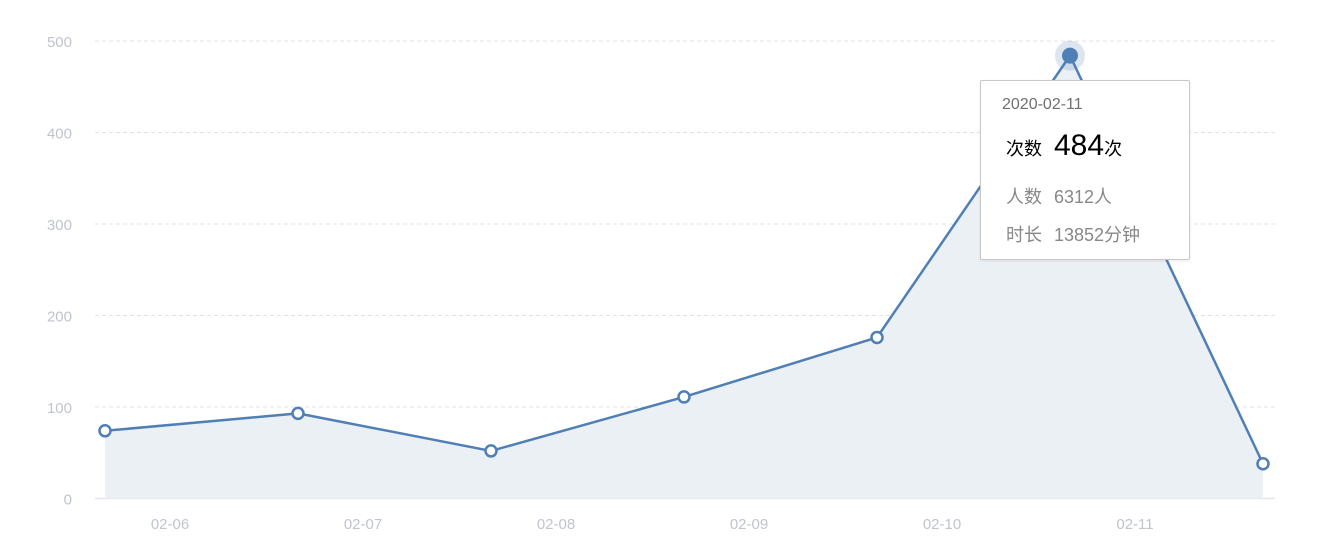 The height and width of the screenshot is (560, 1334). What do you see at coordinates (1042, 104) in the screenshot?
I see `tooltip-date: 2020-02-11` at bounding box center [1042, 104].